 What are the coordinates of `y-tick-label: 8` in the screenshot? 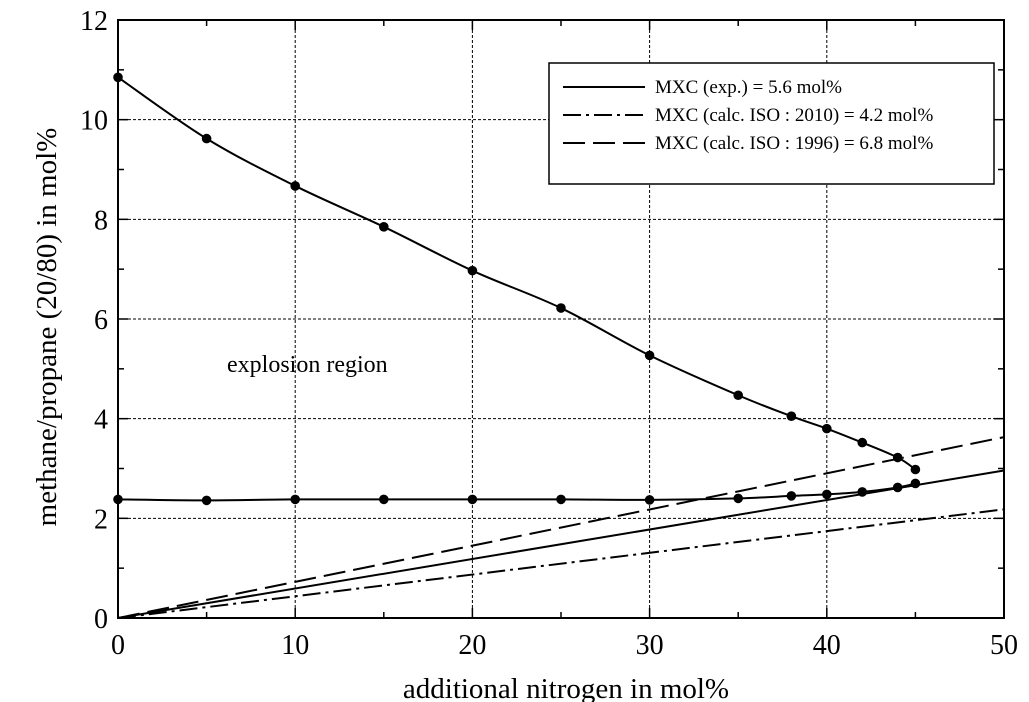 It's located at (101, 220).